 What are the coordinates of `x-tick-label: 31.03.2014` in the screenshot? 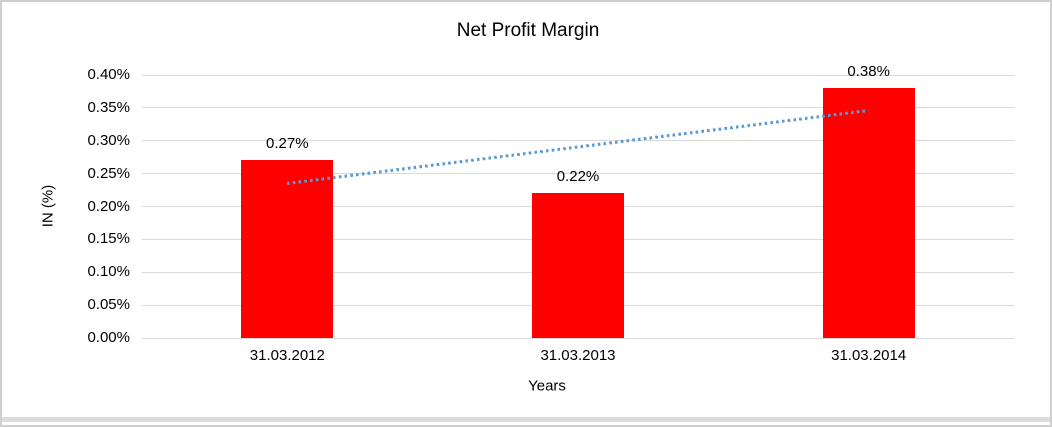 It's located at (869, 355).